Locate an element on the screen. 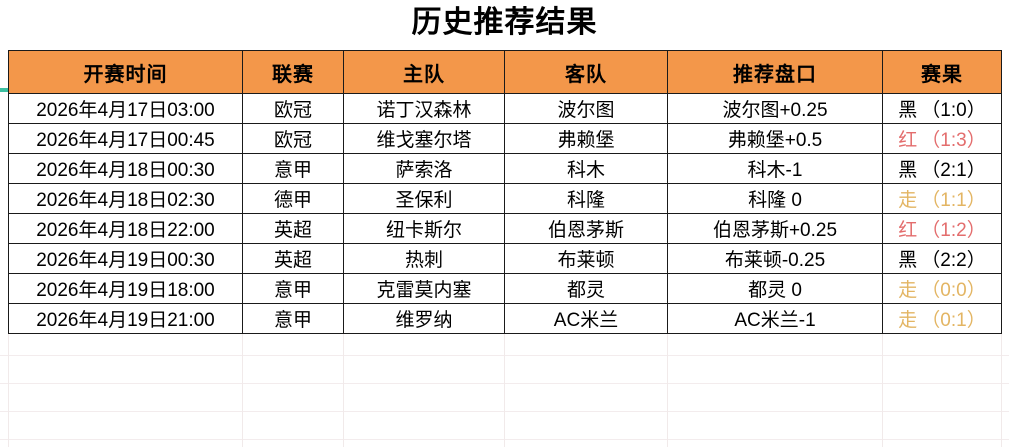 The image size is (1009, 447). cell-home: 纽卡斯尔 is located at coordinates (424, 228).